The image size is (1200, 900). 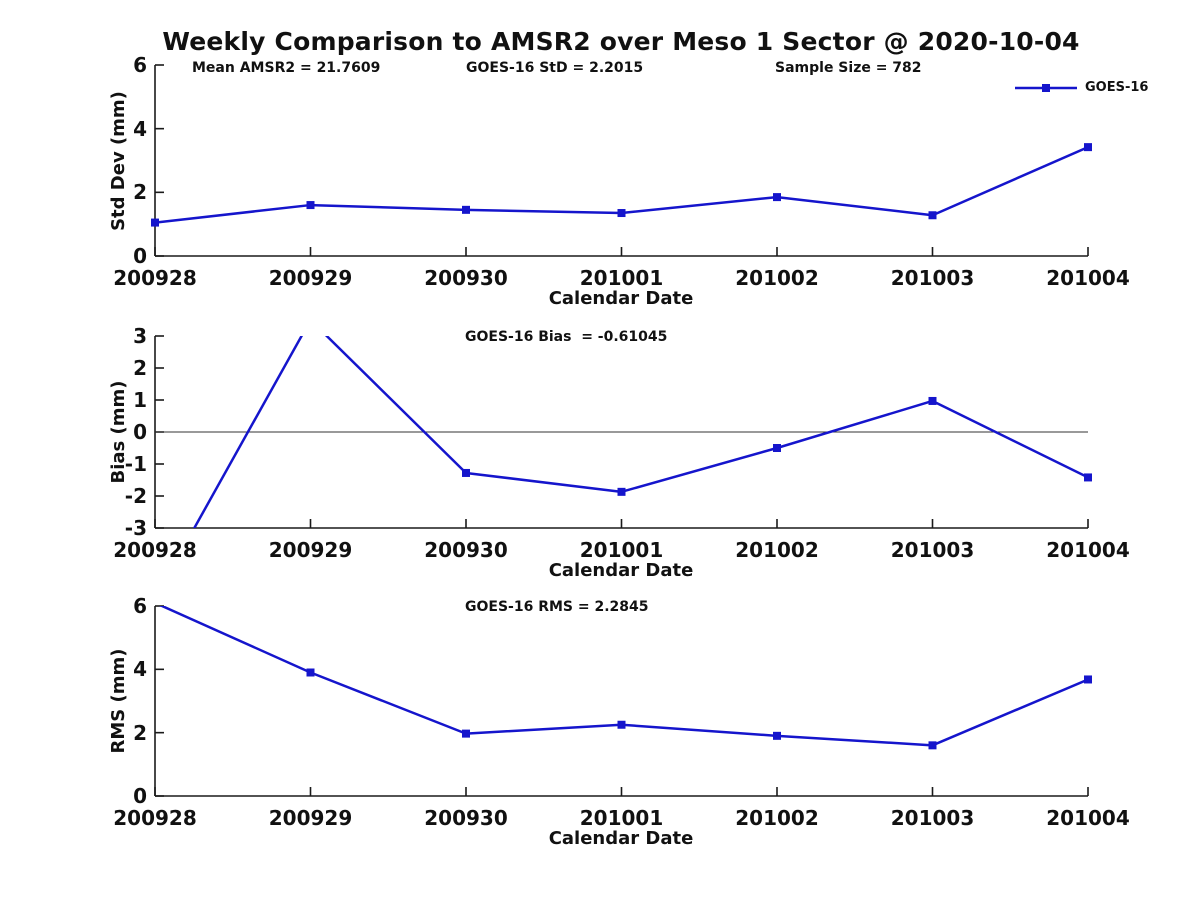 What do you see at coordinates (135, 464) in the screenshot?
I see `y-tick-label: -1` at bounding box center [135, 464].